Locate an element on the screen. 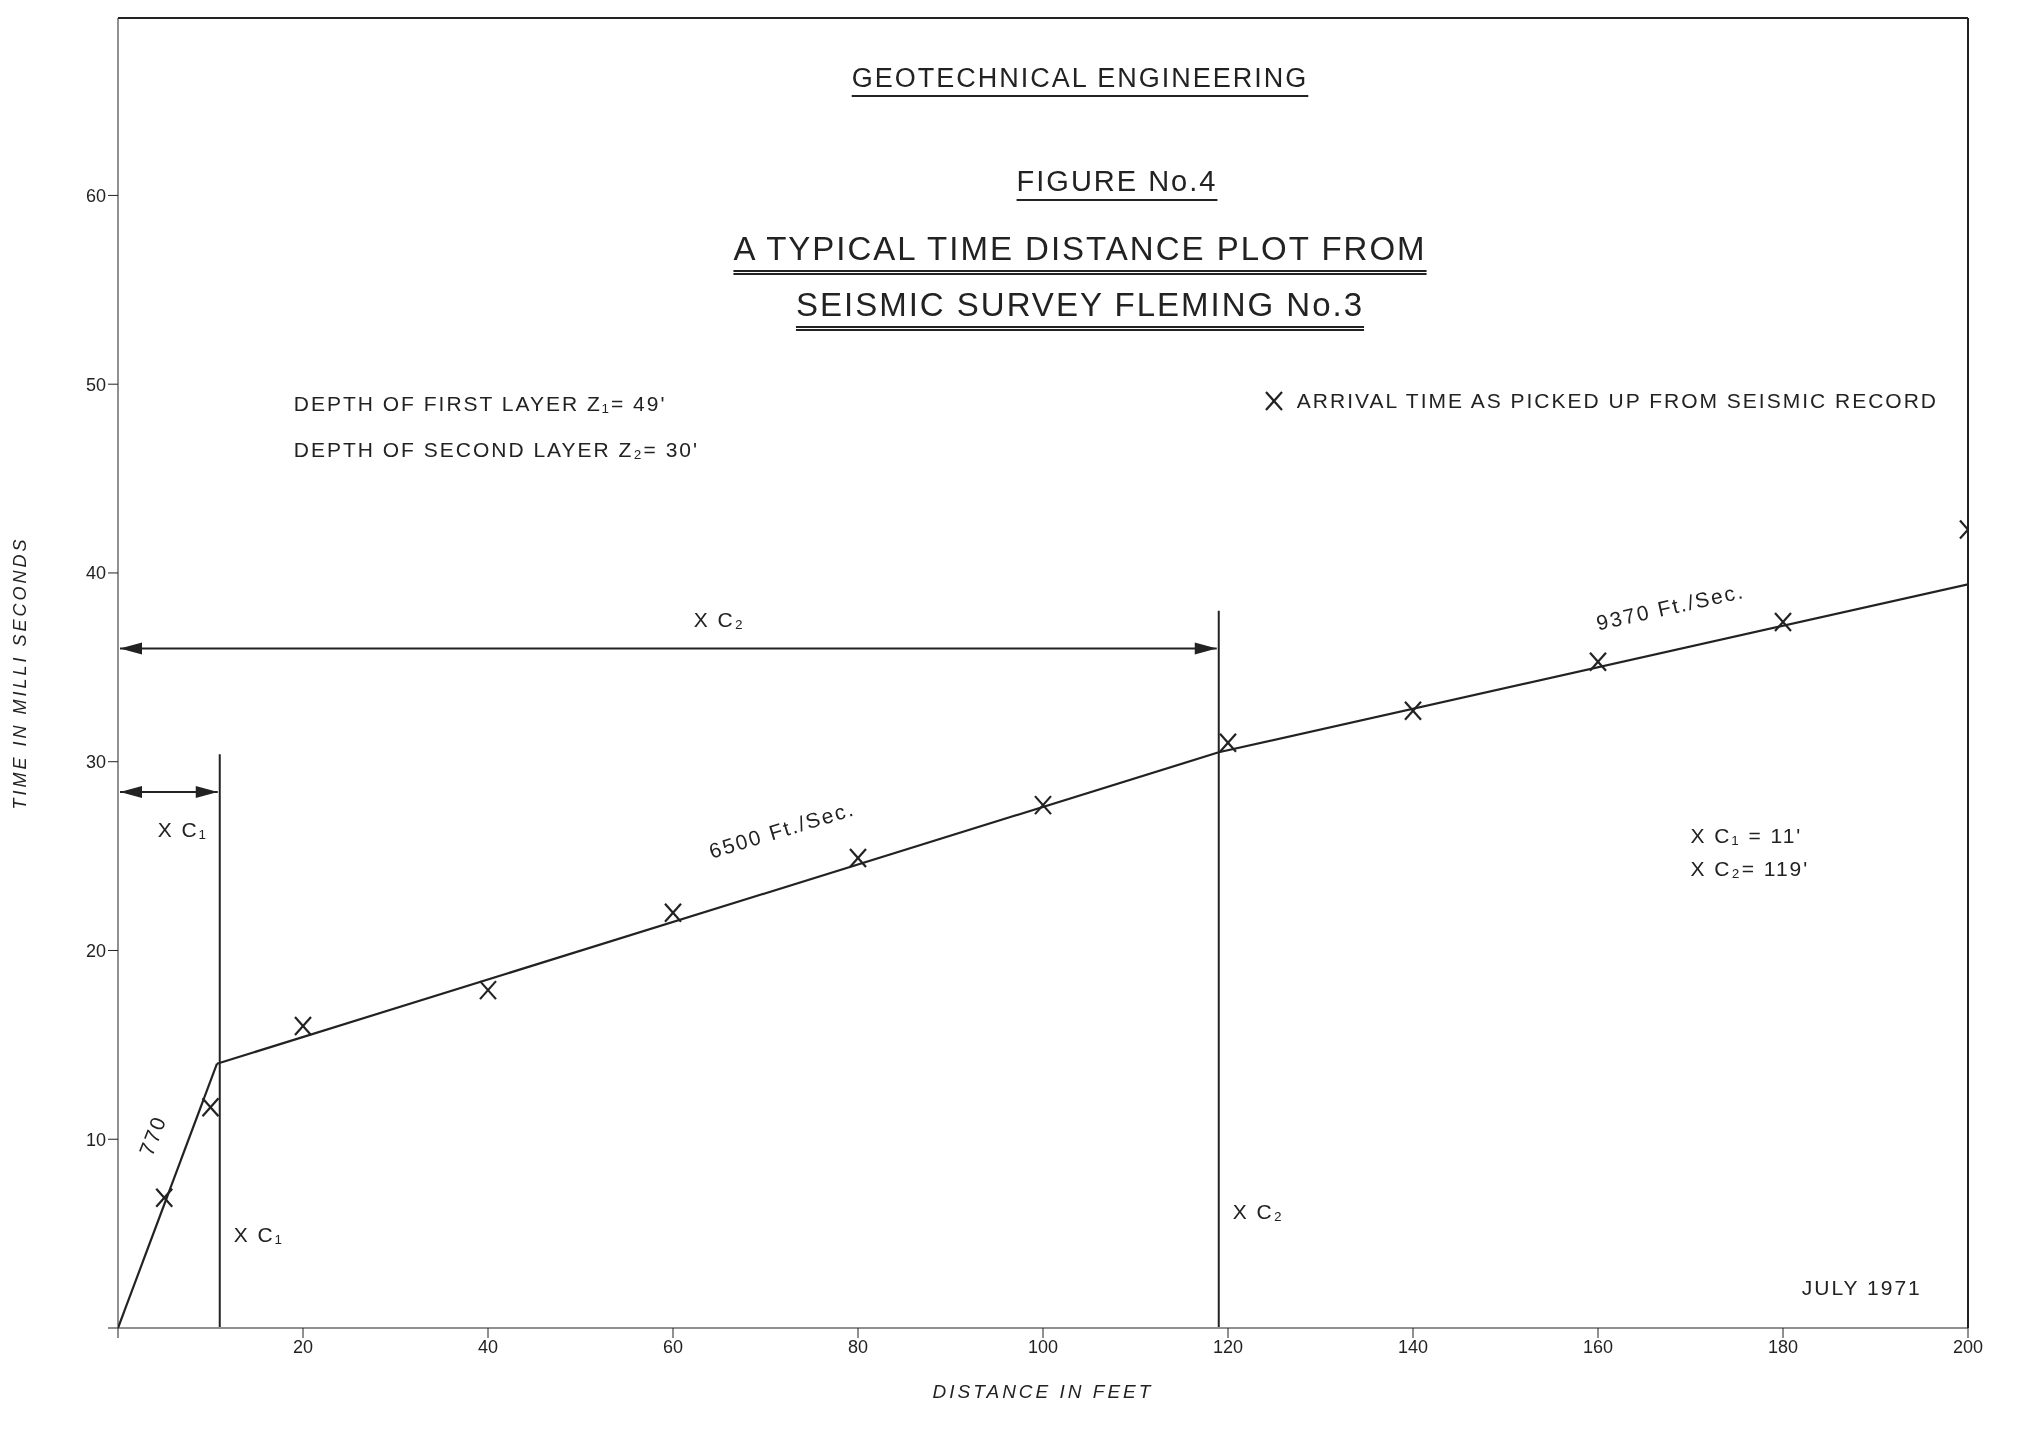 The width and height of the screenshot is (2019, 1450). x-axis-title: DISTANCE IN FEET is located at coordinates (1043, 1391).